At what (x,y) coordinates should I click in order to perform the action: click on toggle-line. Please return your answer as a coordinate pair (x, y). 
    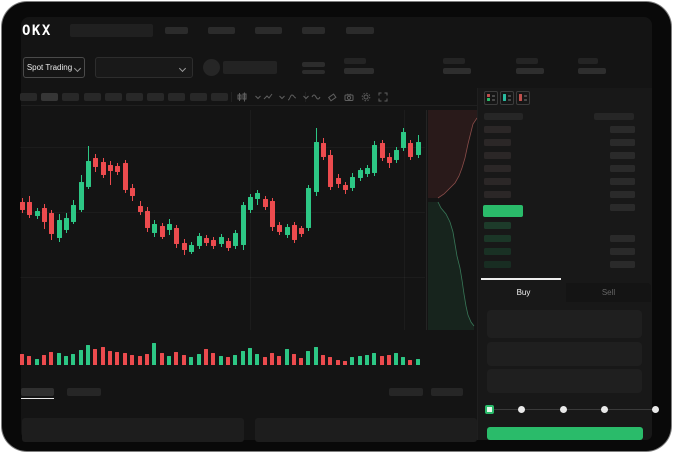
    Looking at the image, I should click on (525, 96).